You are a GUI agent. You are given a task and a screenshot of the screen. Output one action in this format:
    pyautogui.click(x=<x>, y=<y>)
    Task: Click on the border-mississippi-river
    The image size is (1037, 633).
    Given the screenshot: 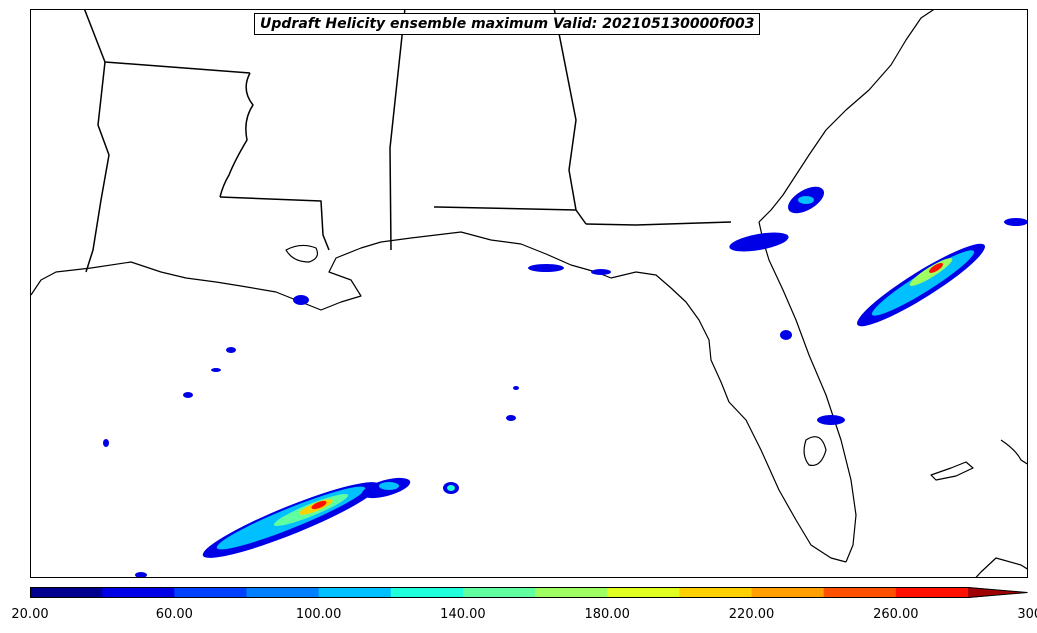 What is the action you would take?
    pyautogui.click(x=236, y=135)
    